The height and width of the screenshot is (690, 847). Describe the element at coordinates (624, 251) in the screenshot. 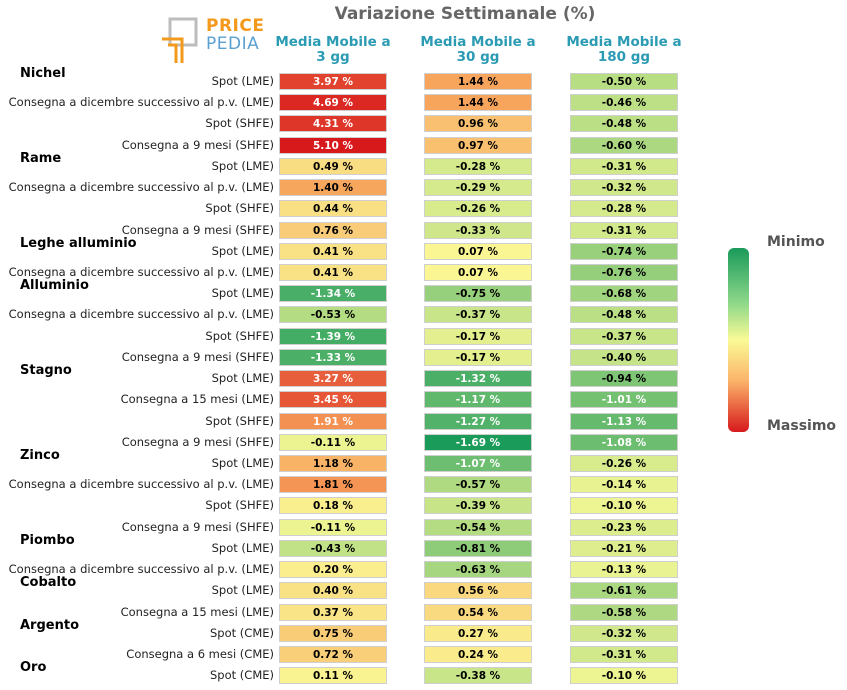

I see `heatmap-cell: -0.74 %` at that location.